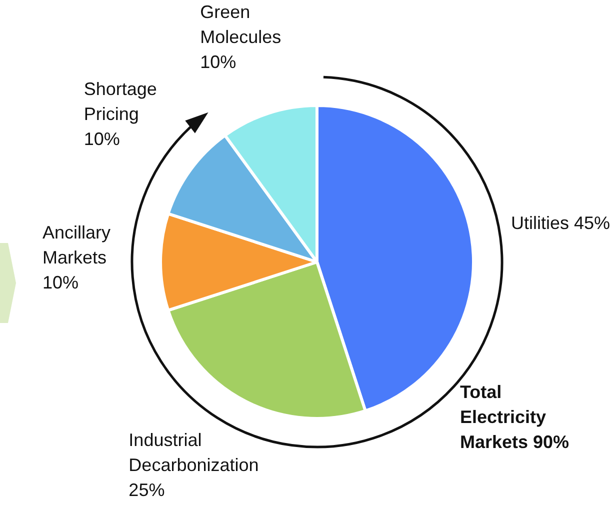  I want to click on data-label: 25%, so click(146, 490).